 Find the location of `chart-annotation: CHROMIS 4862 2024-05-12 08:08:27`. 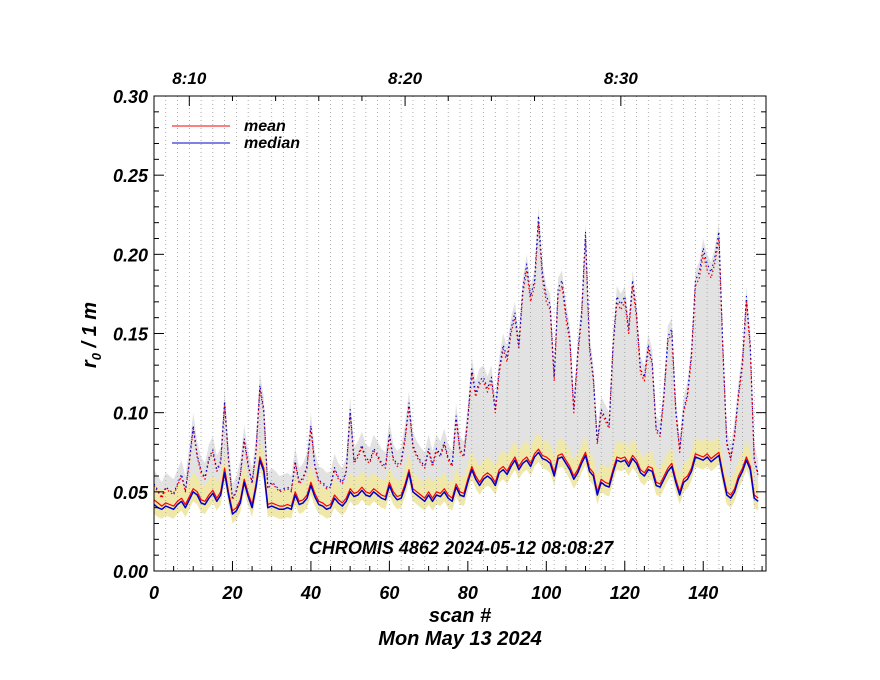

chart-annotation: CHROMIS 4862 2024-05-12 08:08:27 is located at coordinates (461, 548).